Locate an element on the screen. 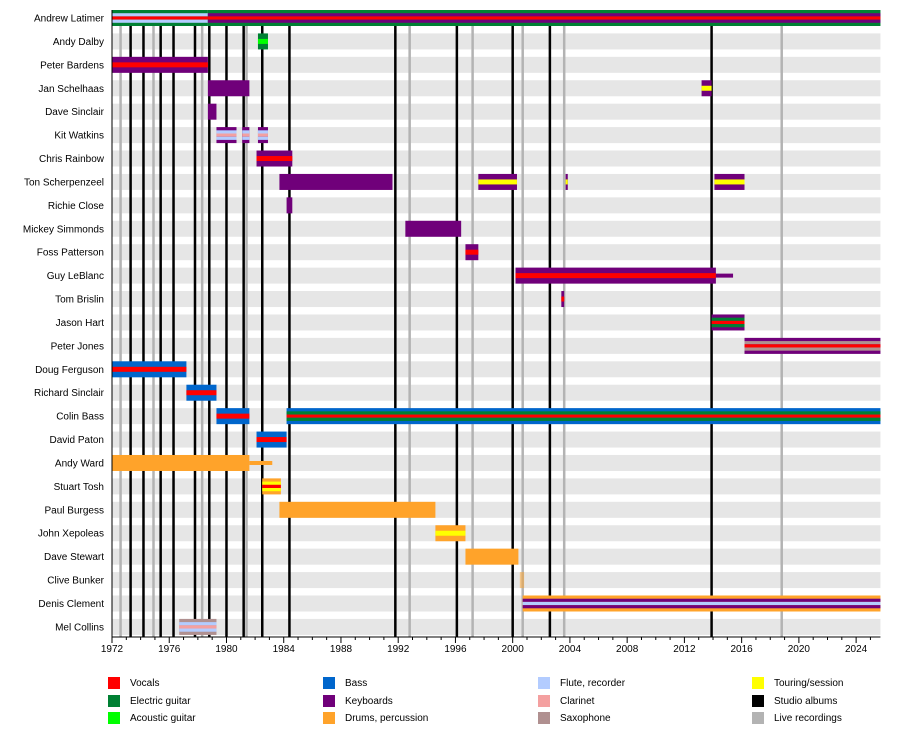 This screenshot has width=900, height=734. legend-label: Keyboards is located at coordinates (369, 701).